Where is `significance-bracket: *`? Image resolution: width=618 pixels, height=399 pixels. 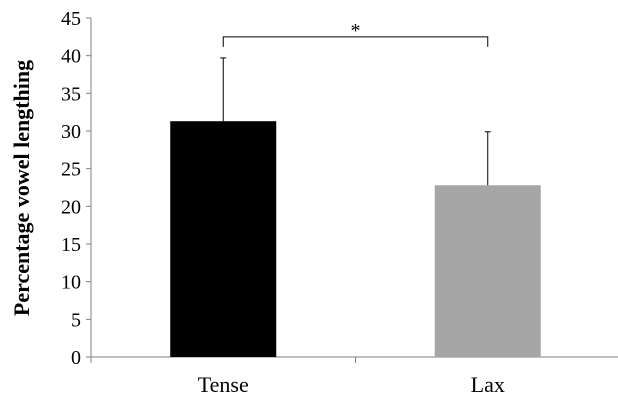 significance-bracket: * is located at coordinates (355, 33).